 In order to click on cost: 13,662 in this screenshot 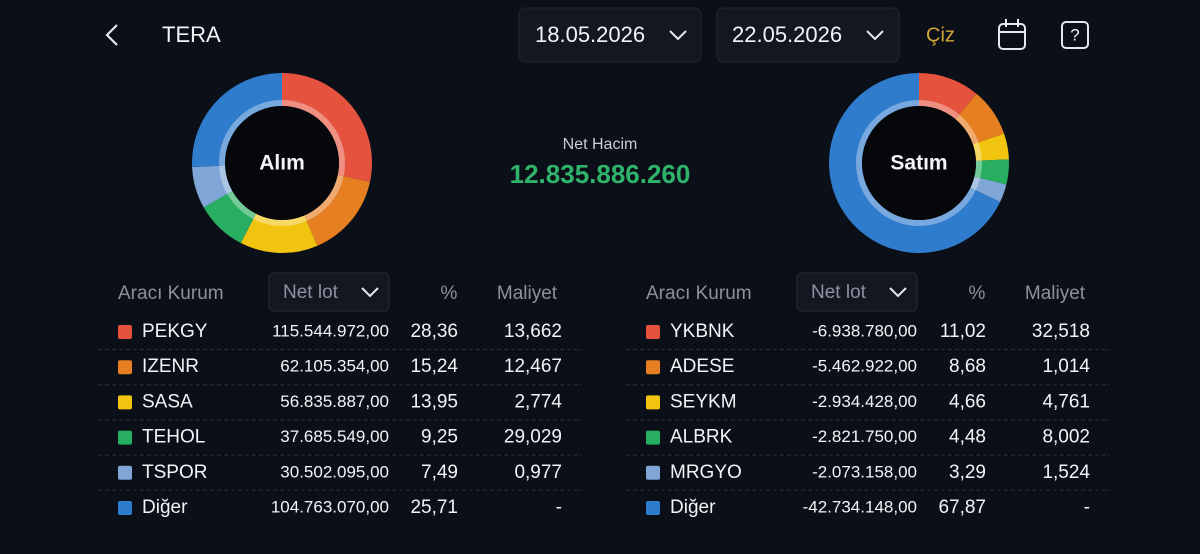, I will do `click(533, 331)`.